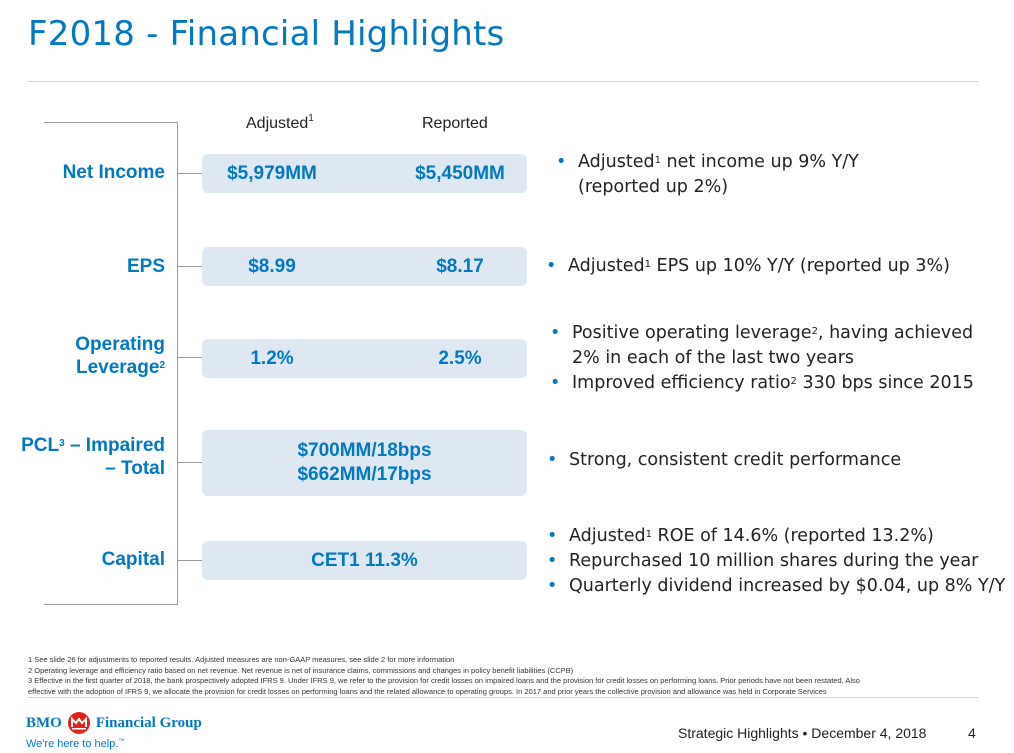 The height and width of the screenshot is (753, 1014). Describe the element at coordinates (120, 344) in the screenshot. I see `row-label-line1: Operating` at that location.